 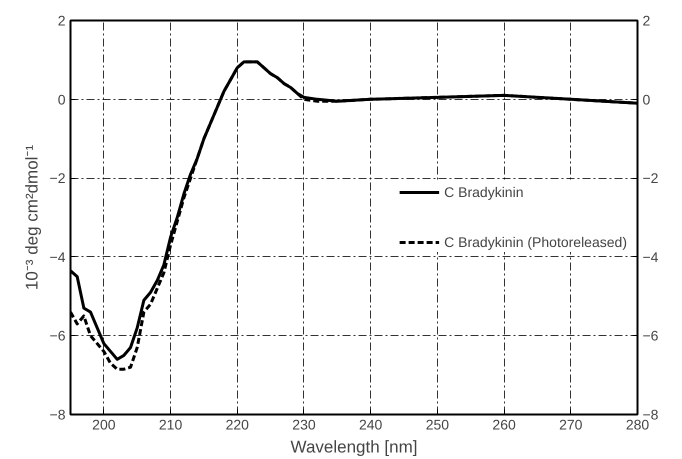 What do you see at coordinates (354, 447) in the screenshot?
I see `x-axis-title: Wavelength [nm]` at bounding box center [354, 447].